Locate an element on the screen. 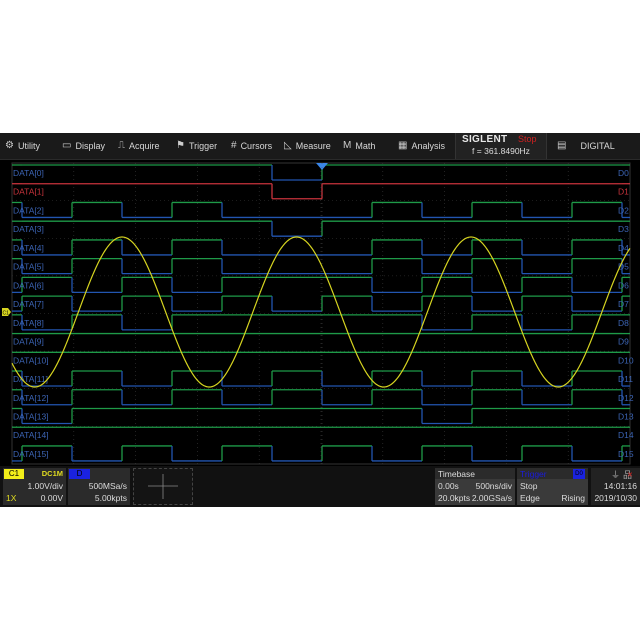 The width and height of the screenshot is (640, 640). channel-label: DATA[1] is located at coordinates (28, 192).